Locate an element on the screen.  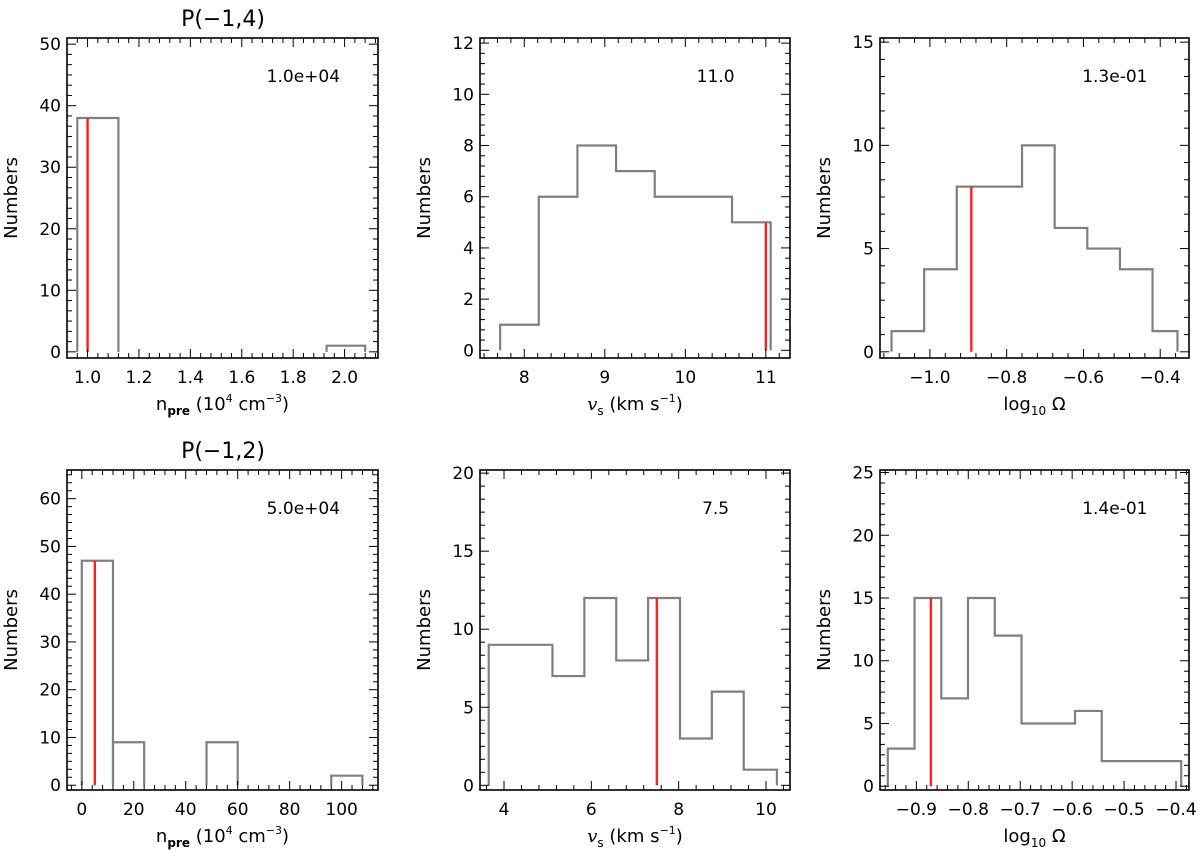
y-tick-label: 25 is located at coordinates (863, 474).